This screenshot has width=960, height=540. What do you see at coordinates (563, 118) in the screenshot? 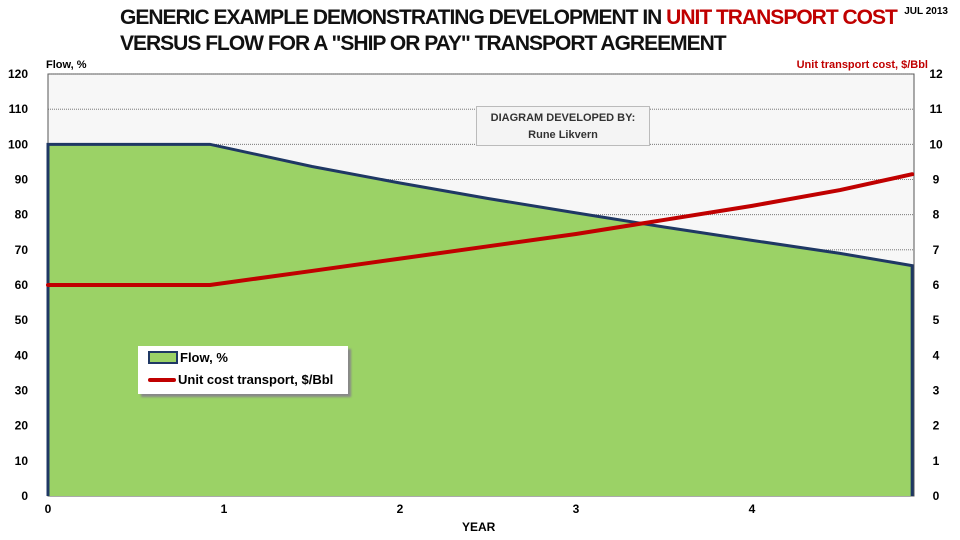
I see `credit-line1: DIAGRAM DEVELOPED BY:` at bounding box center [563, 118].